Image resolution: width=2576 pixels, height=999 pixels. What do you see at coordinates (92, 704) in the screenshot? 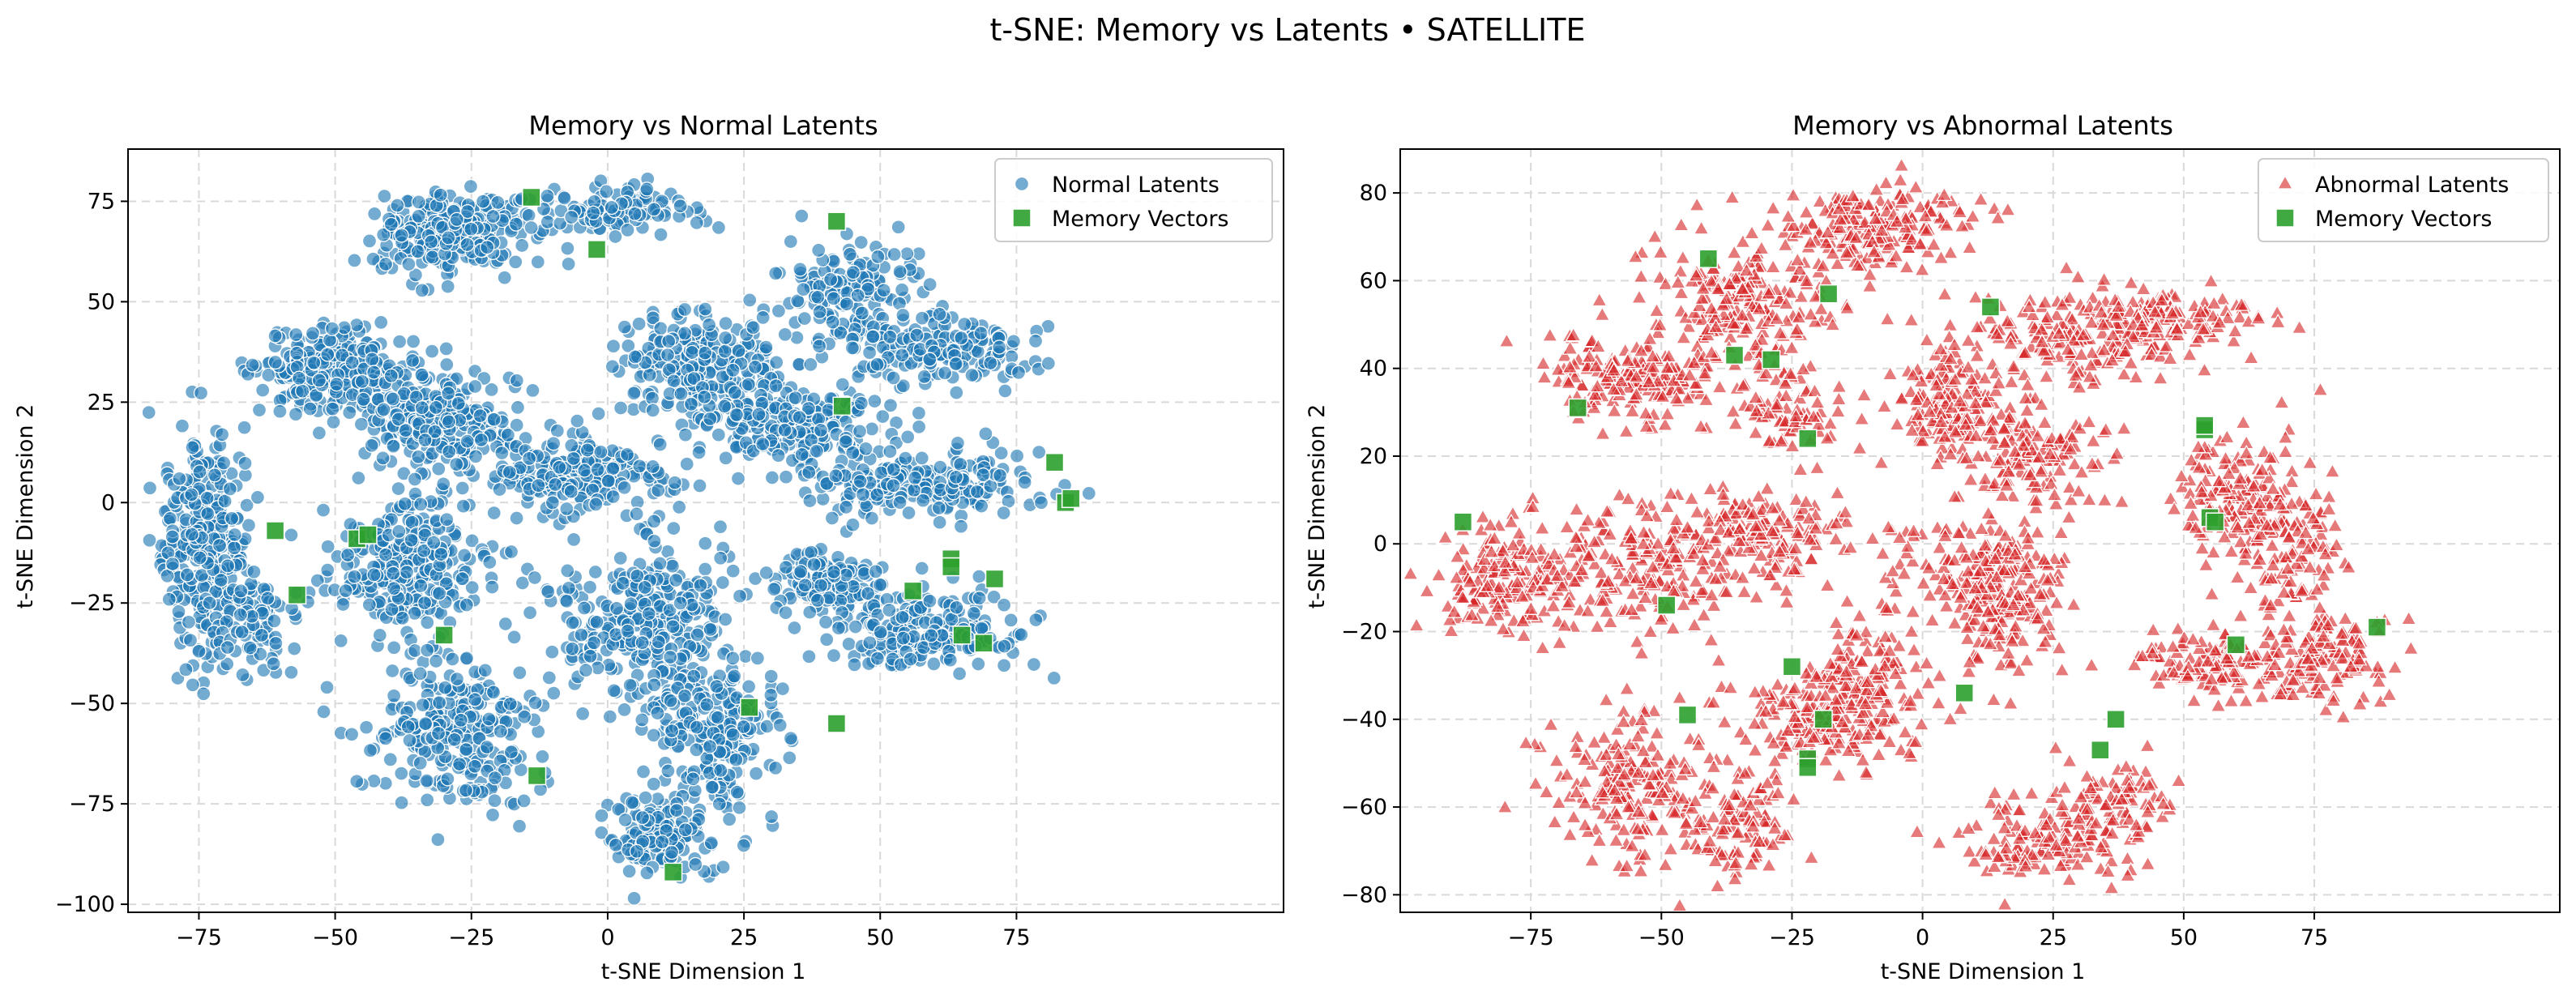
I see `y-tick-label: −50` at bounding box center [92, 704].